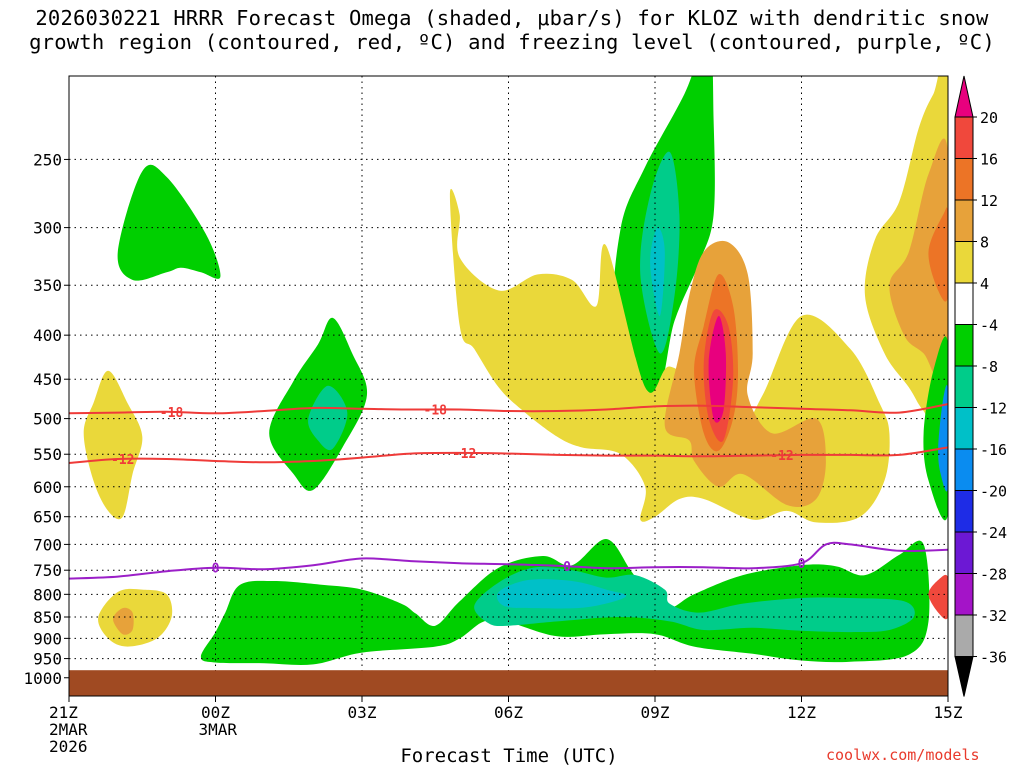 The height and width of the screenshot is (768, 1024). Describe the element at coordinates (984, 284) in the screenshot. I see `colorbar-label-4: 4` at that location.